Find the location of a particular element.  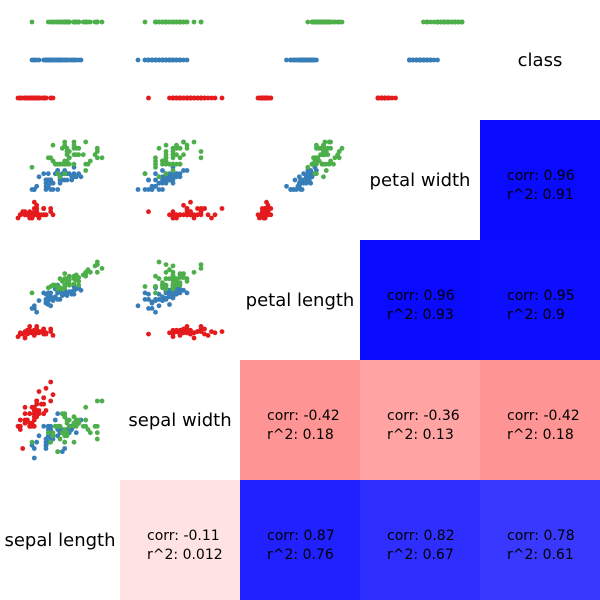

scatter-panel-petal-width-vs-class is located at coordinates (420, 60).